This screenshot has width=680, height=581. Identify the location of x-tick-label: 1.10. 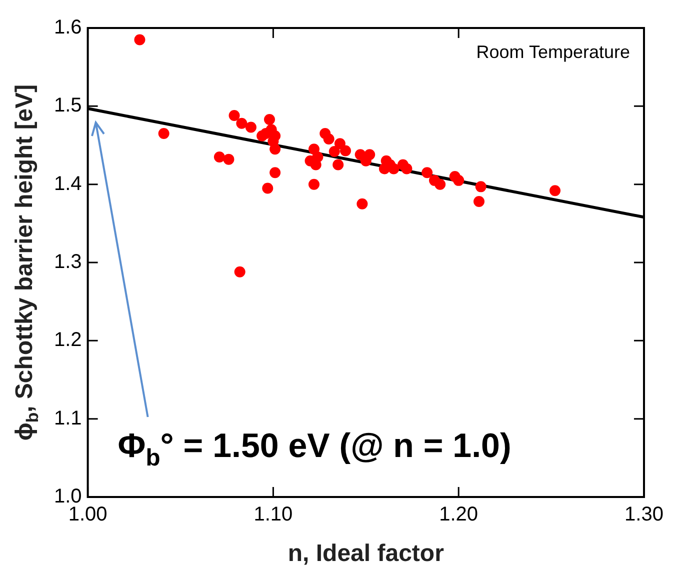
(273, 515).